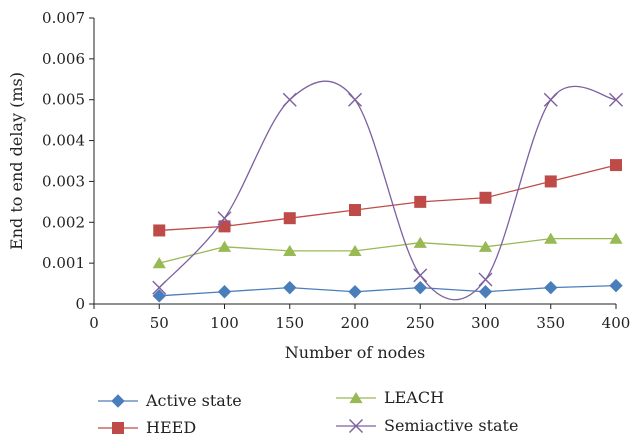 This screenshot has width=631, height=438. What do you see at coordinates (171, 427) in the screenshot?
I see `legend-label: HEED` at bounding box center [171, 427].